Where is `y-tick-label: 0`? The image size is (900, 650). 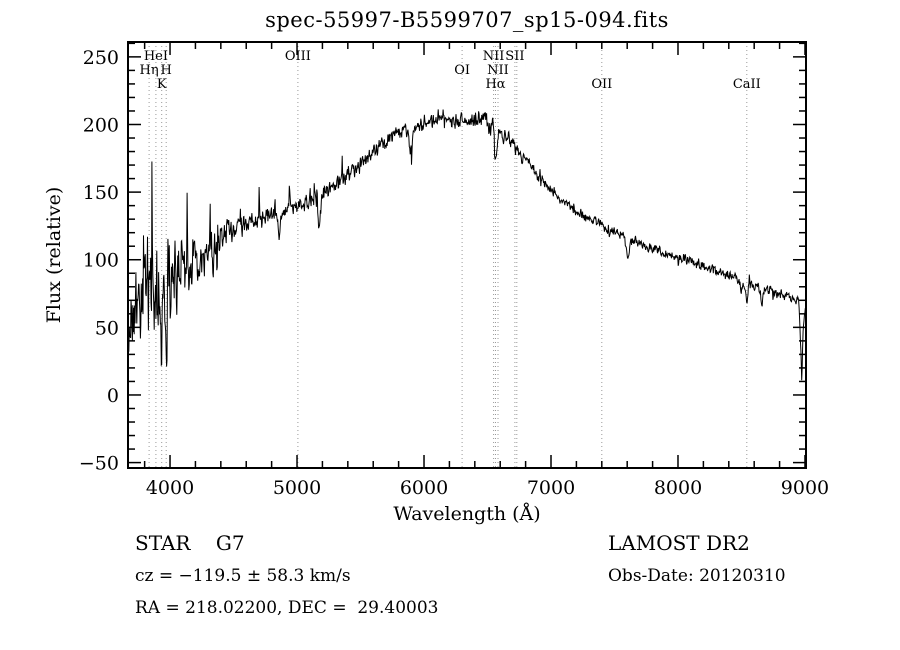 y-tick-label: 0 is located at coordinates (113, 396).